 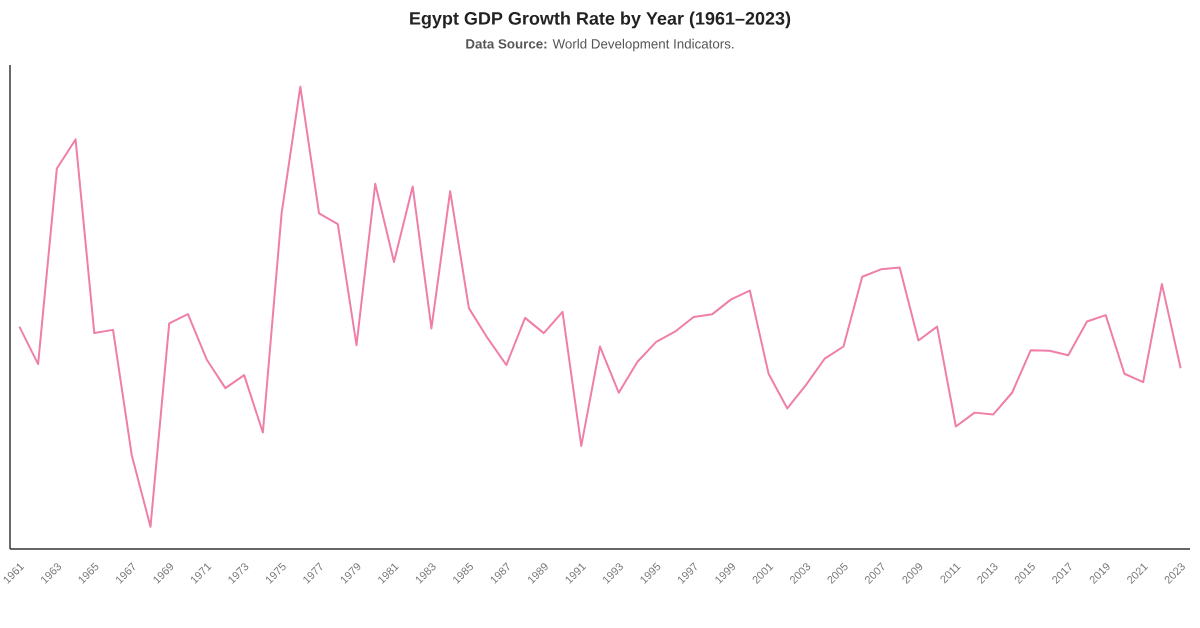 What do you see at coordinates (600, 45) in the screenshot?
I see `chart-subtitle: Data Source: World Development Indicators.` at bounding box center [600, 45].